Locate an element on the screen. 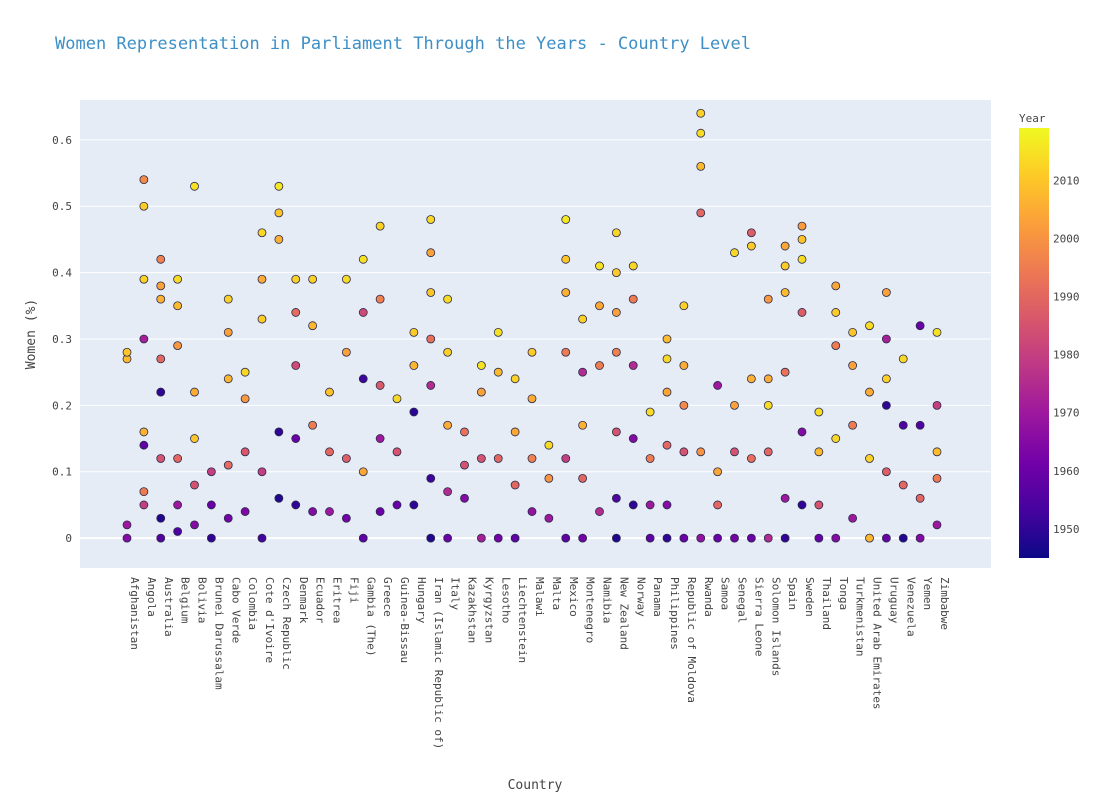 The image size is (1100, 800). x-tick-label: Italy is located at coordinates (455, 593).